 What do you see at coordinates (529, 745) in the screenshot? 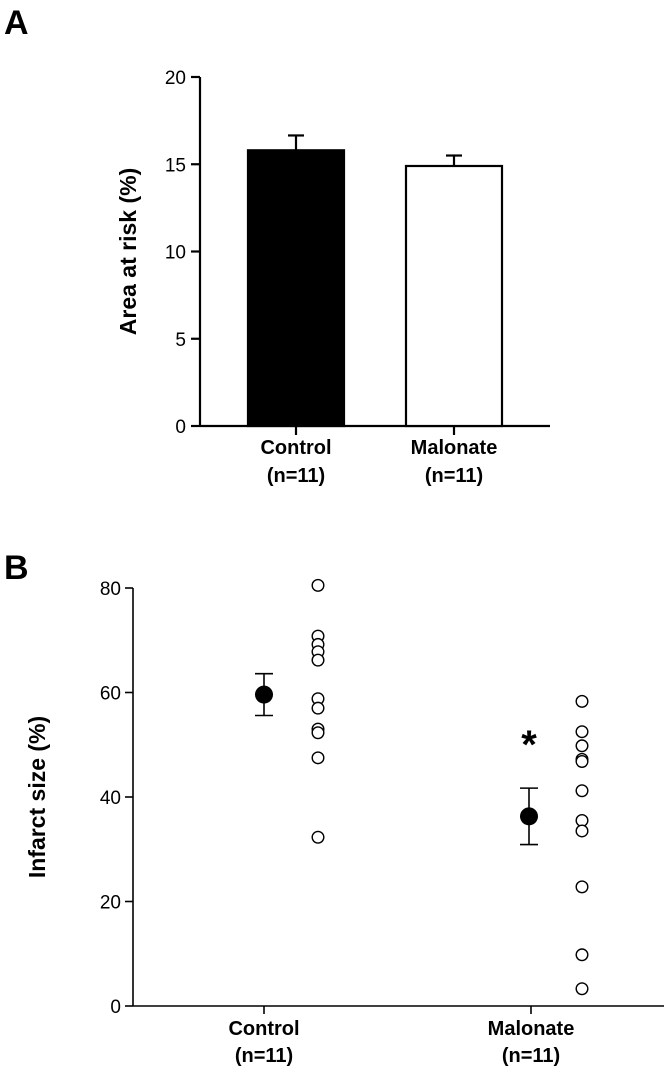
I see `b-significance-marker: *` at bounding box center [529, 745].